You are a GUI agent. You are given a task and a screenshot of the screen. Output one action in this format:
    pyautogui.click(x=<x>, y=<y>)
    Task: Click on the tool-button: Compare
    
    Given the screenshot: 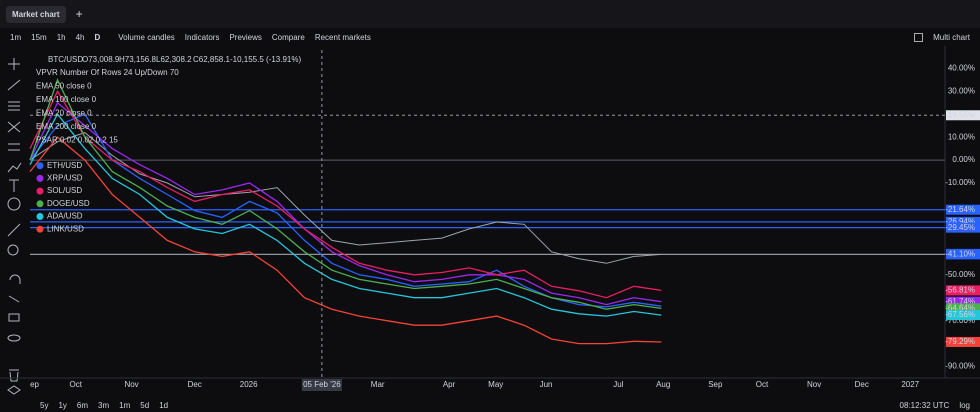 What is the action you would take?
    pyautogui.click(x=288, y=37)
    